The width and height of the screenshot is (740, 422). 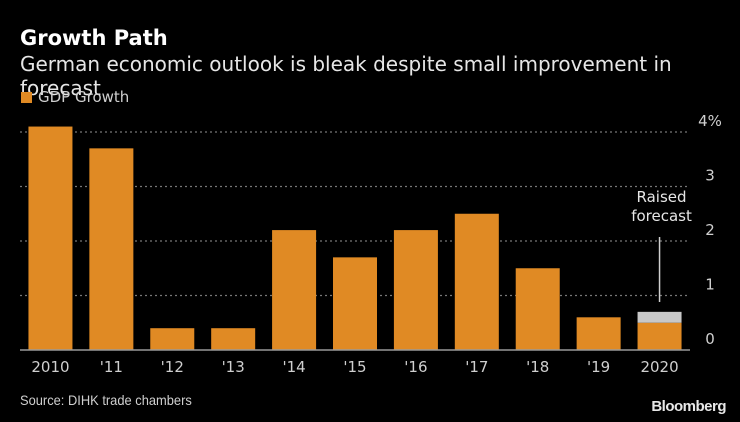 I want to click on x-tick-label: '15, so click(x=354, y=367).